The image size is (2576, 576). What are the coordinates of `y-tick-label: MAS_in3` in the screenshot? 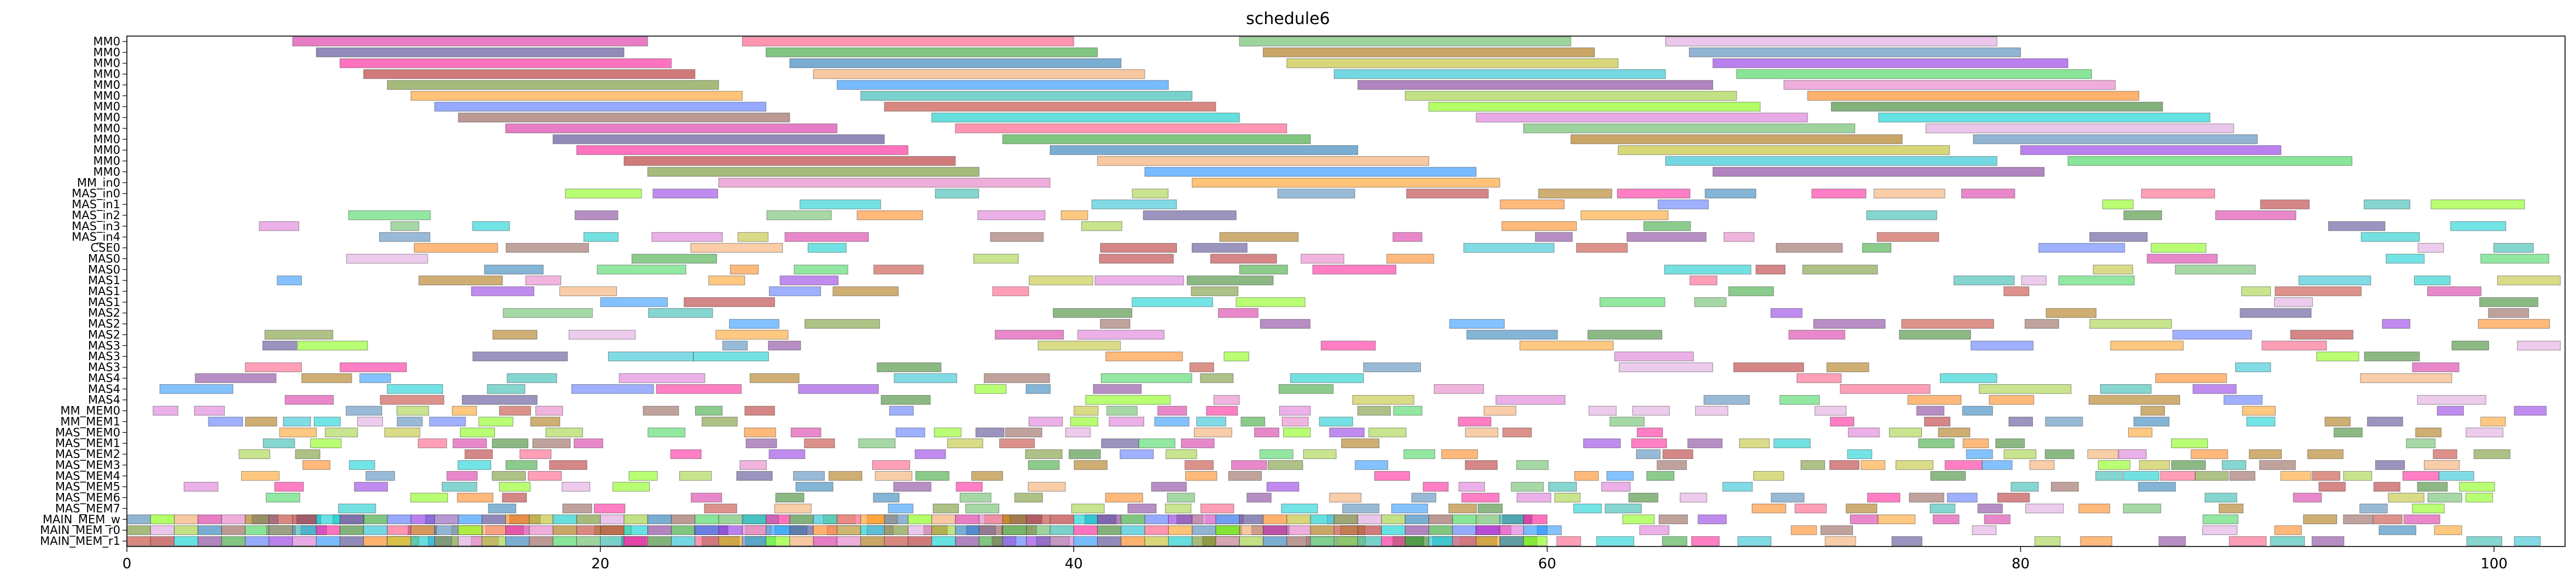 It's located at (96, 227).